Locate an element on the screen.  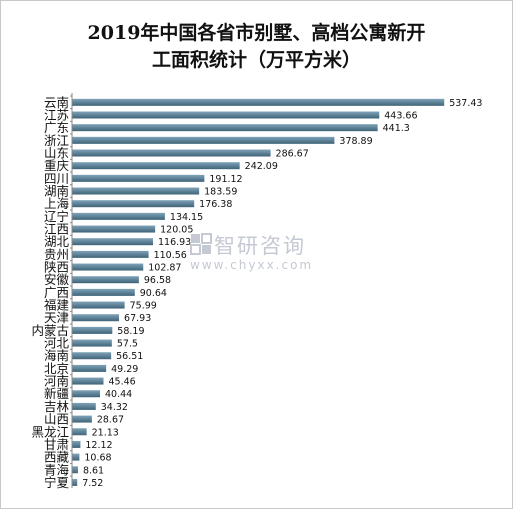
value-label: 110.56 is located at coordinates (170, 255).